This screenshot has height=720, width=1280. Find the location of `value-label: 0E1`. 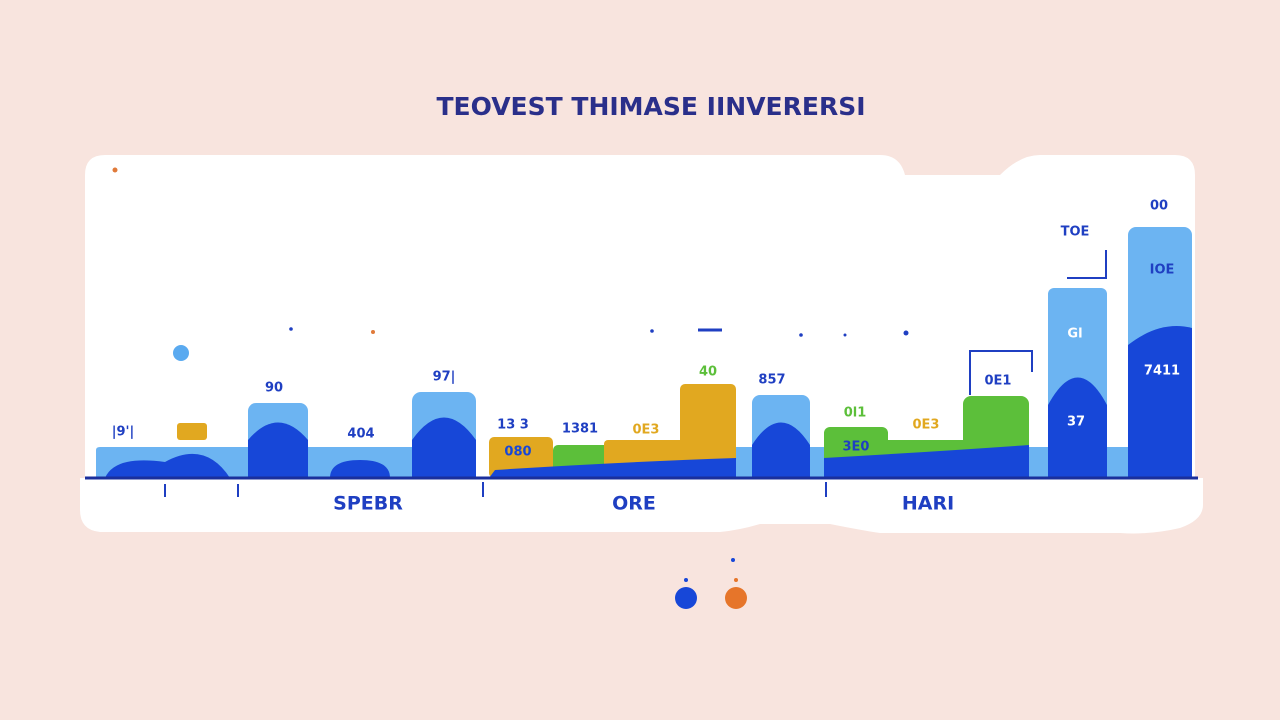

value-label: 0E1 is located at coordinates (998, 381).